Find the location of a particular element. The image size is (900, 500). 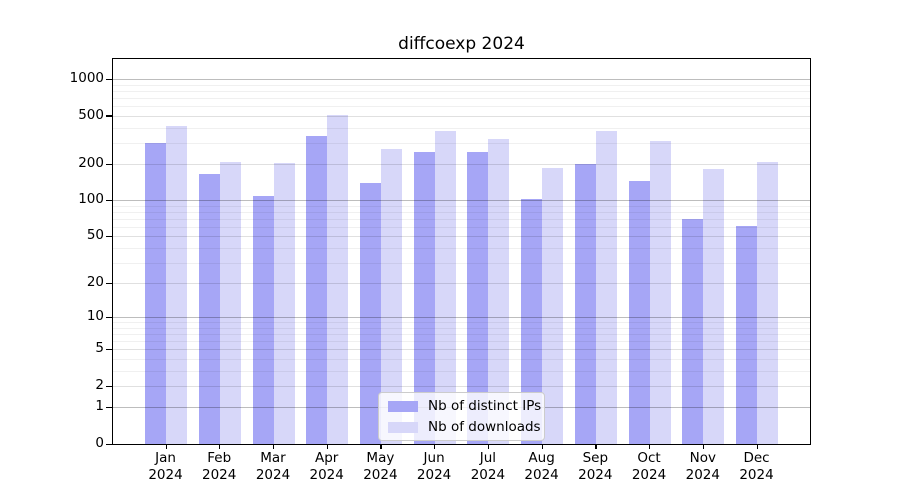

x-tick-mark-jan is located at coordinates (166, 446).